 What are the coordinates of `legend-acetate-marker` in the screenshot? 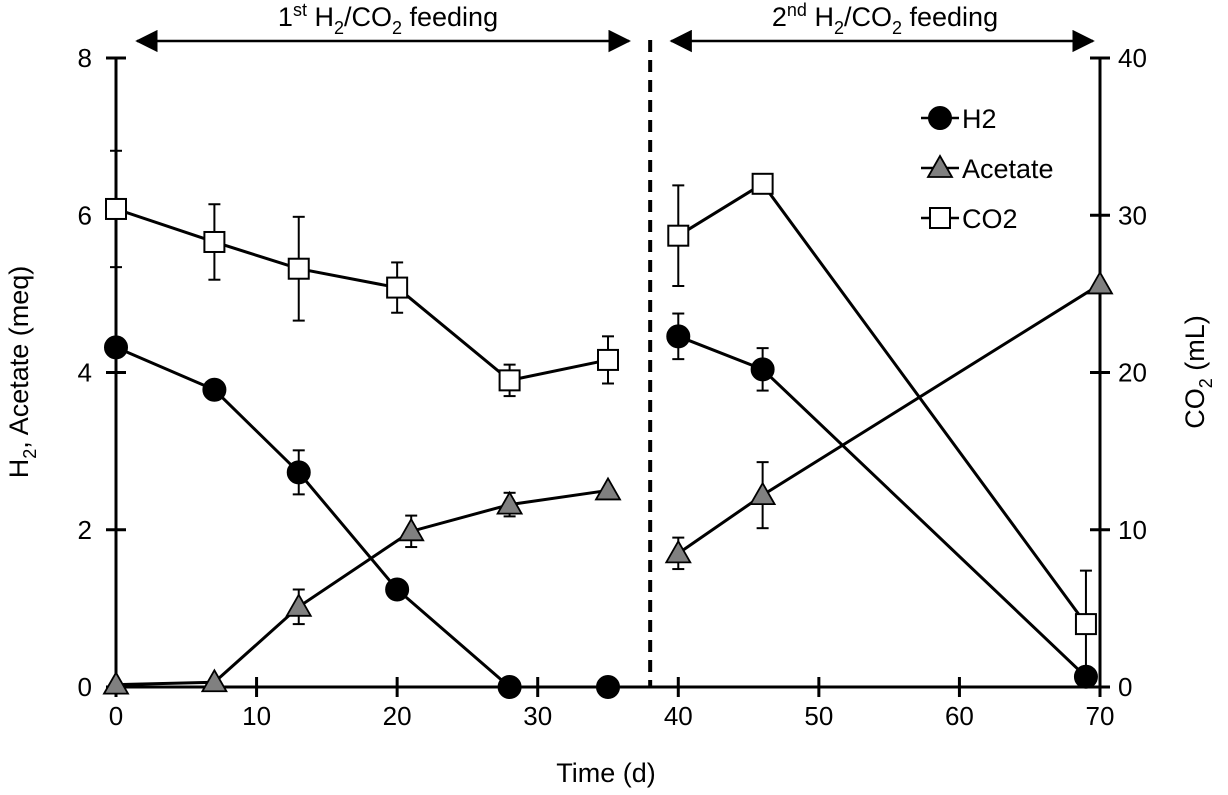 It's located at (940, 166).